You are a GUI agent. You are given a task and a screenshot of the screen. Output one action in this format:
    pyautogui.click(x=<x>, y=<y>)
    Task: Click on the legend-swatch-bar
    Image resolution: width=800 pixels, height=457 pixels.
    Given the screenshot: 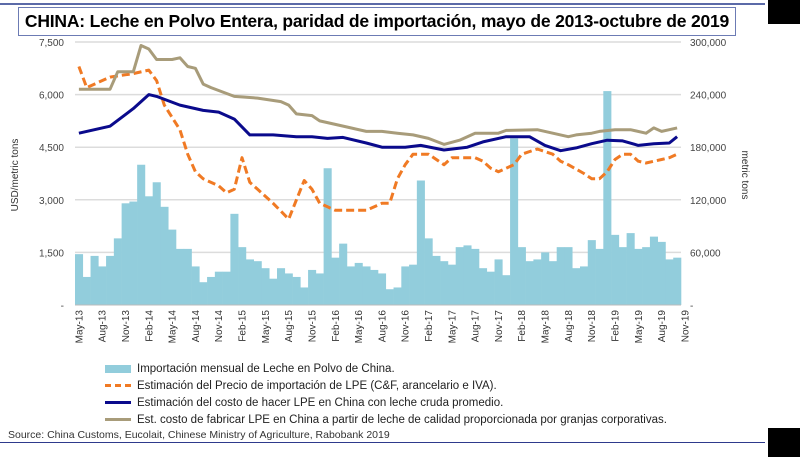 What is the action you would take?
    pyautogui.click(x=118, y=368)
    